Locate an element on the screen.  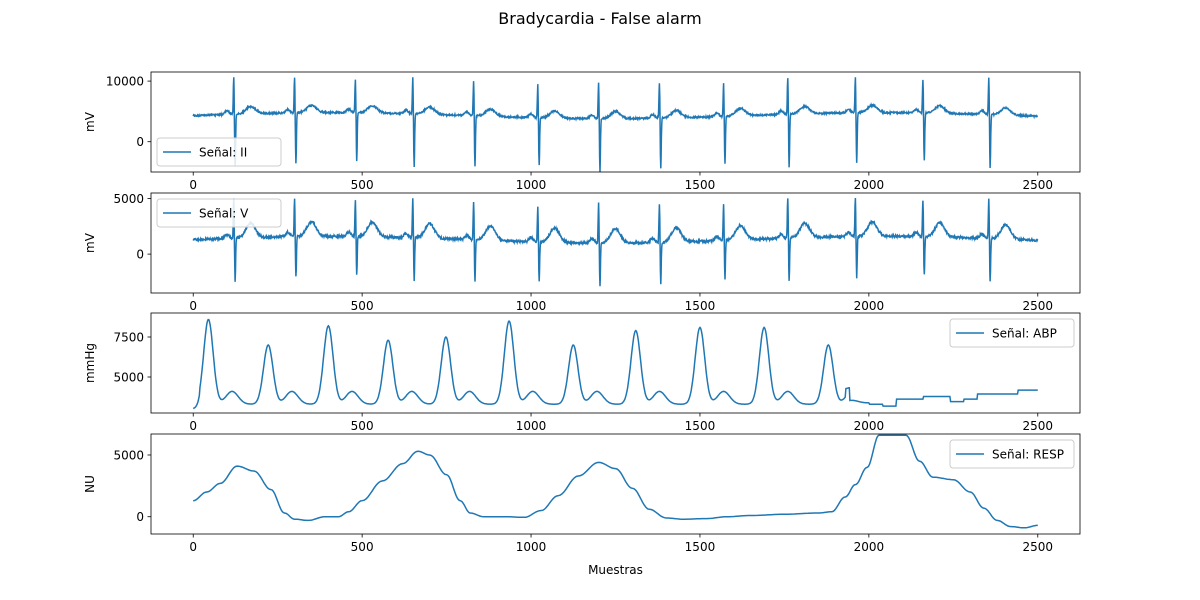
x-tick-label-3-4: 2000 is located at coordinates (869, 426).